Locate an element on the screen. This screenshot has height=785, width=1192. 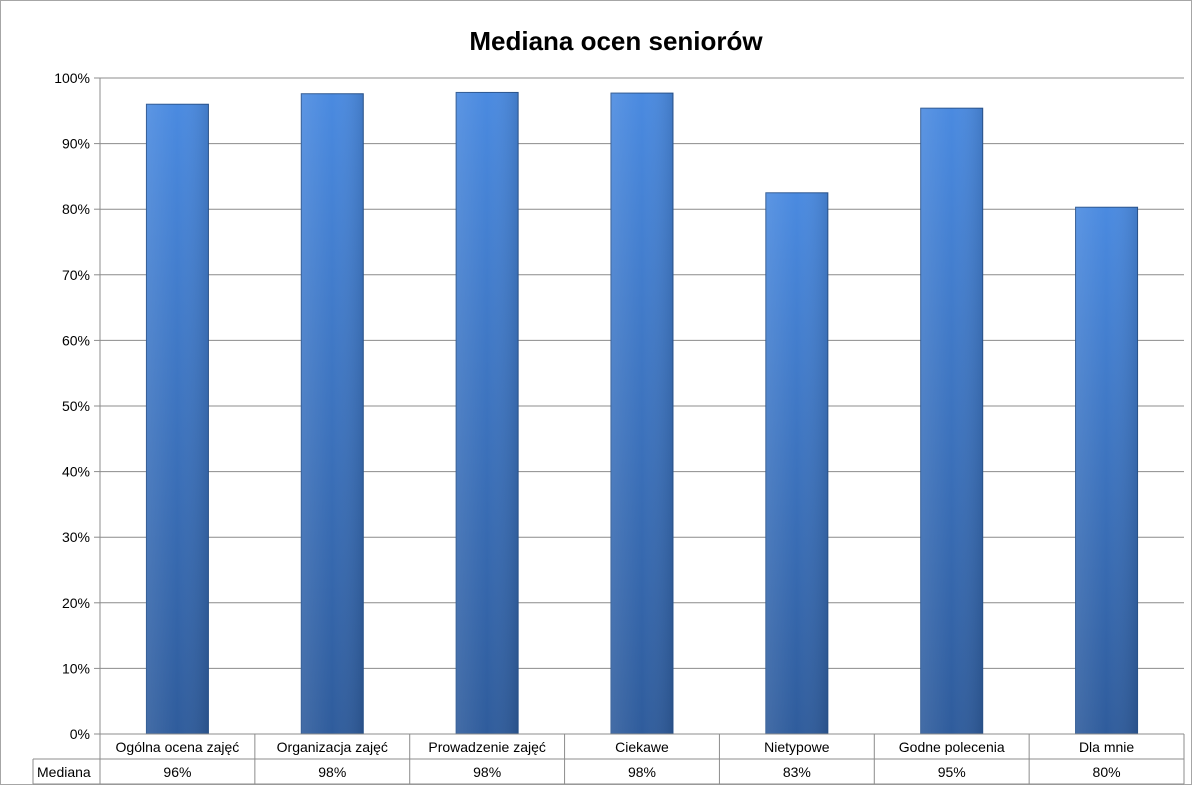
y-tick-label: 20% is located at coordinates (76, 603).